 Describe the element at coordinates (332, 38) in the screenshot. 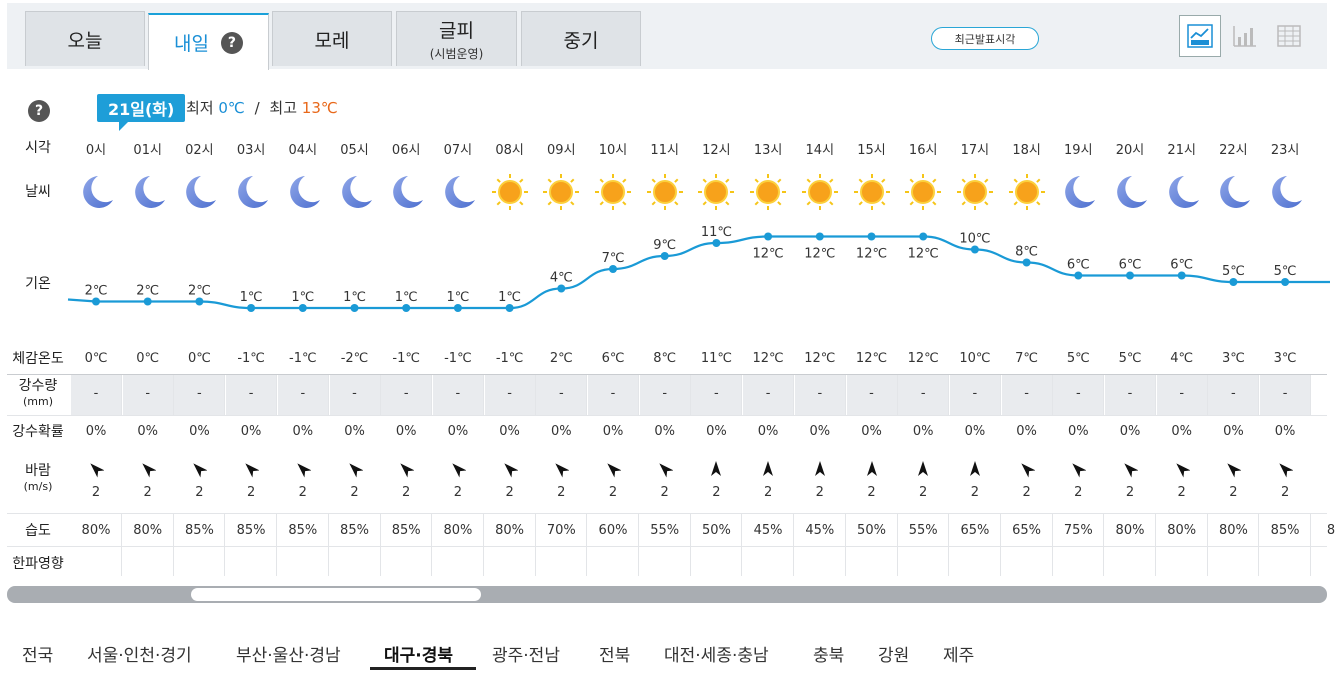

I see `tab-day-after: 모레` at that location.